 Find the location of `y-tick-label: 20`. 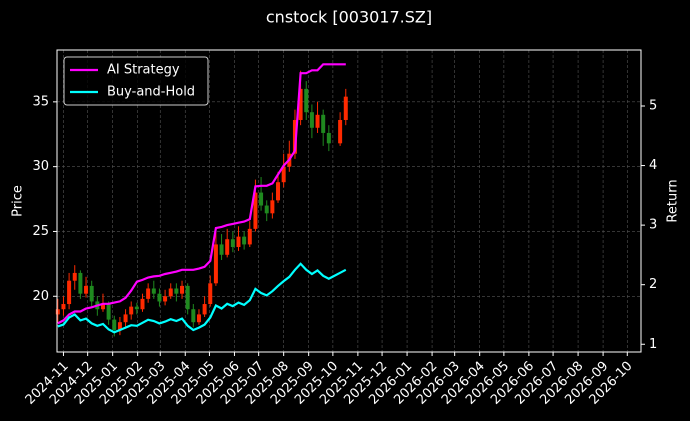

y-tick-label: 20 is located at coordinates (40, 296).